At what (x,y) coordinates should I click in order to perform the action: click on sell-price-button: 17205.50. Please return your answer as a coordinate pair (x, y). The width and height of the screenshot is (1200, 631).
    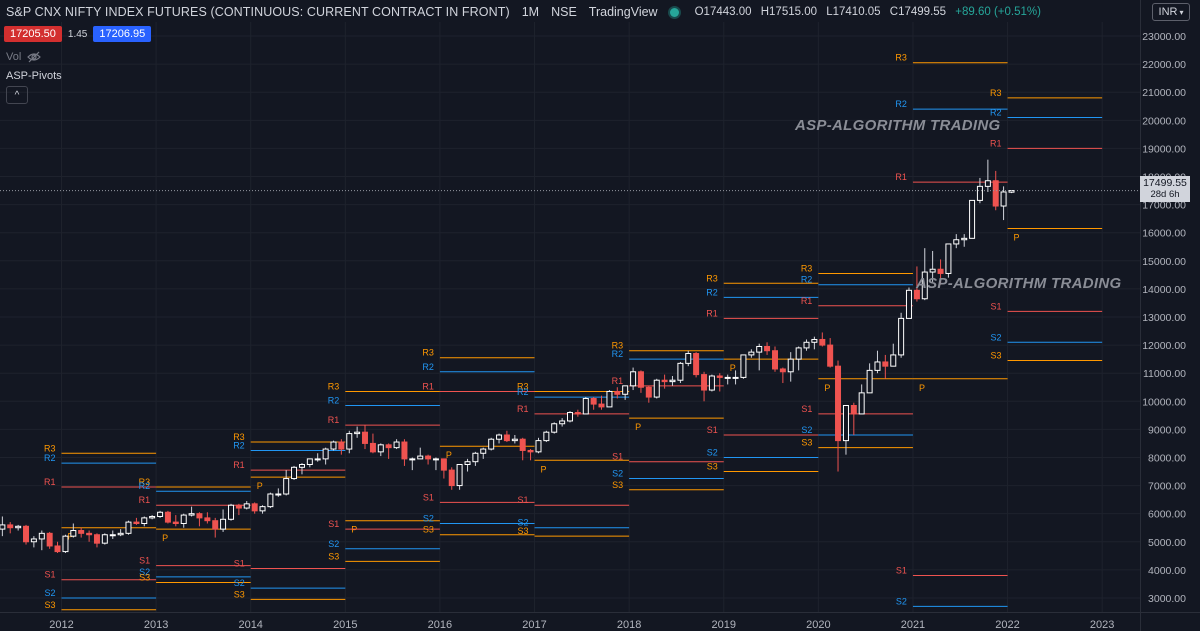
    Looking at the image, I should click on (33, 34).